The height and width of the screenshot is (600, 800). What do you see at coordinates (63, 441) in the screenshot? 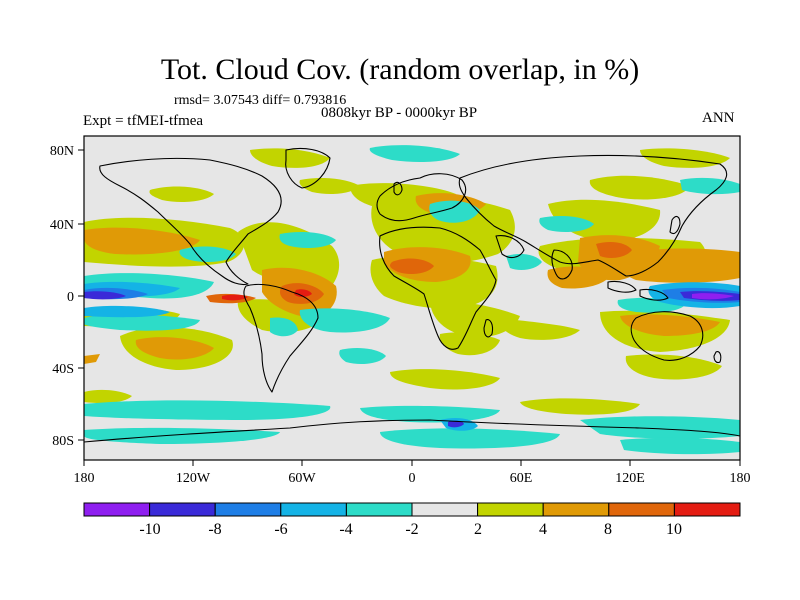
I see `lat-tick-label: 80S` at bounding box center [63, 441].